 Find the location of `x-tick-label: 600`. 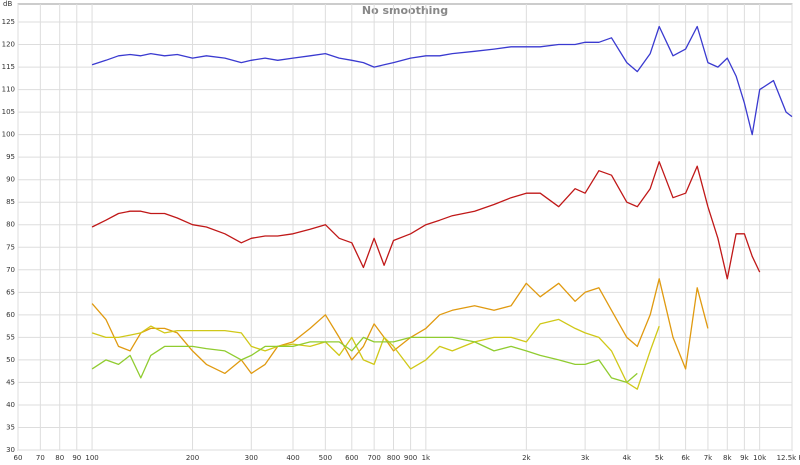

x-tick-label: 600 is located at coordinates (351, 458).